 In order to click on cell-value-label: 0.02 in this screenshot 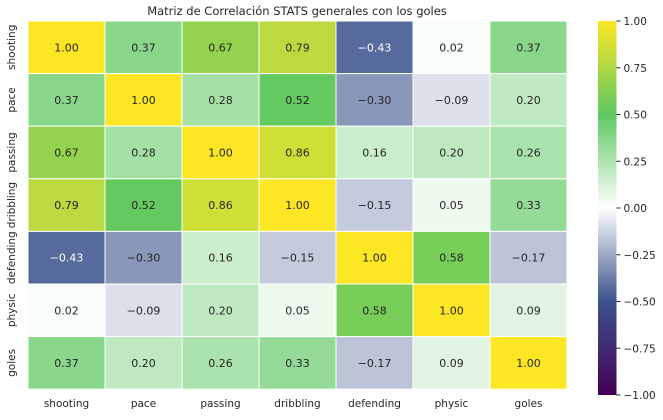, I will do `click(451, 47)`.